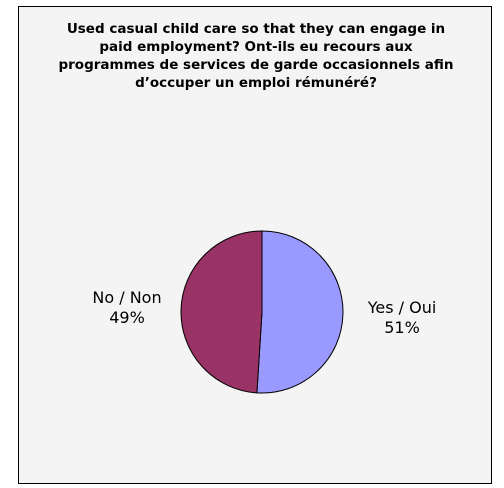 The image size is (504, 488). I want to click on pie-slice-no, so click(221, 312).